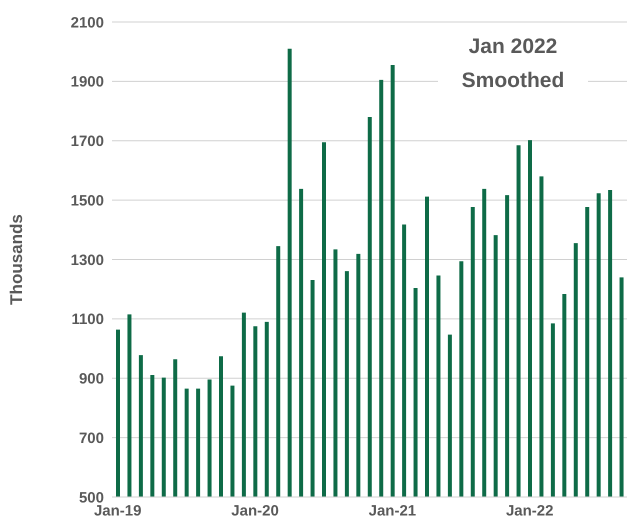  What do you see at coordinates (91, 379) in the screenshot?
I see `y-tick-label: 900` at bounding box center [91, 379].